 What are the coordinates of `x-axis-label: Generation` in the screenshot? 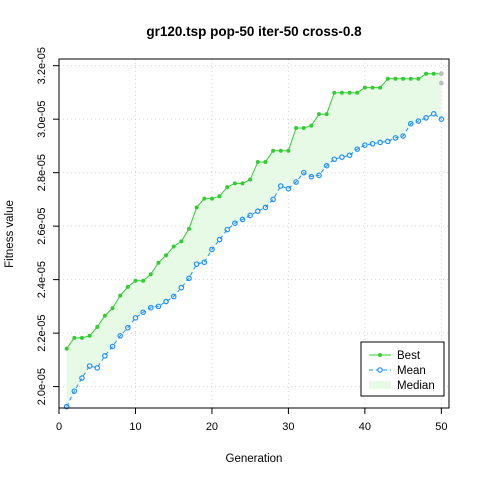 It's located at (254, 459).